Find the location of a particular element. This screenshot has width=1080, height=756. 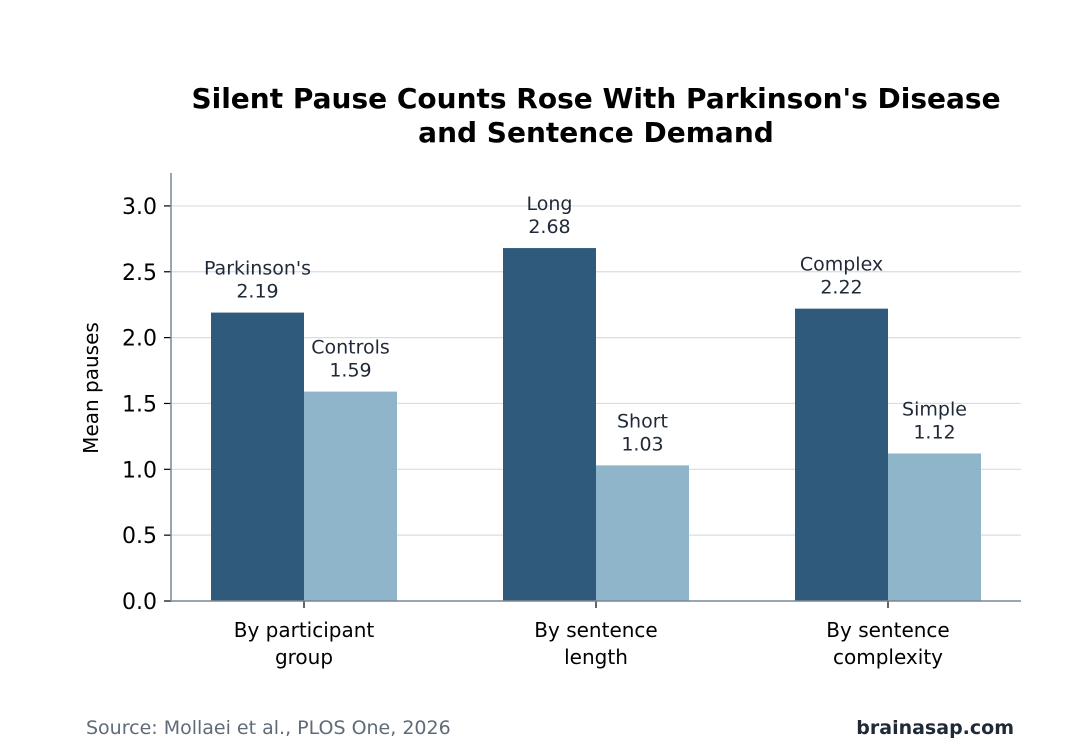

bar-category-label: Complex is located at coordinates (841, 265).